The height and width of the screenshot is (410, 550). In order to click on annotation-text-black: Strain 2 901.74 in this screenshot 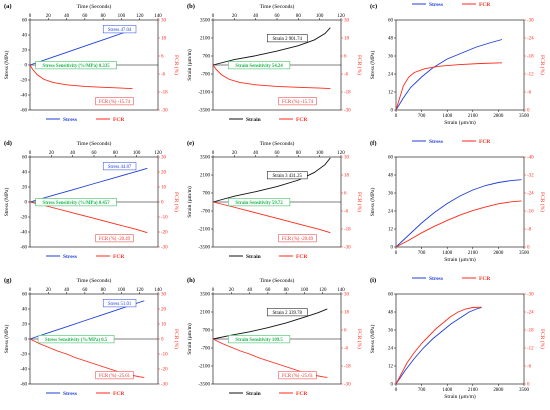, I will do `click(288, 39)`.